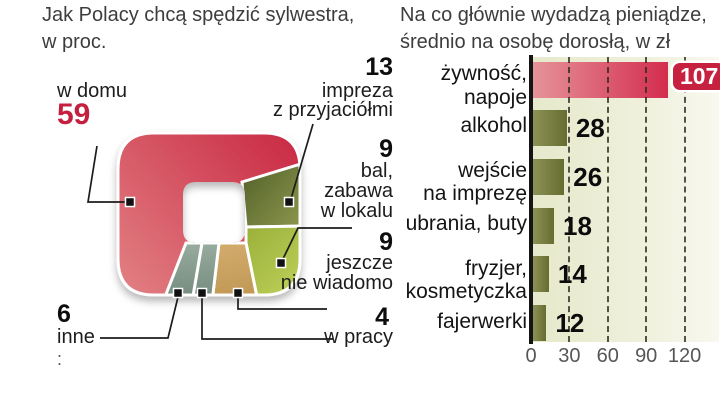 This screenshot has height=417, width=720. Describe the element at coordinates (590, 128) in the screenshot. I see `bar-value-28: 28` at that location.